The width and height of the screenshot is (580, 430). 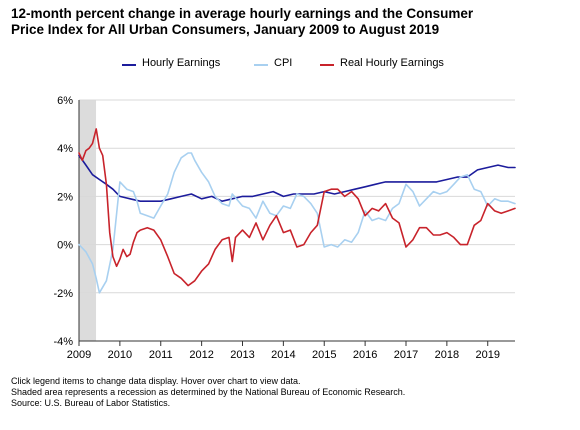 What do you see at coordinates (283, 355) in the screenshot?
I see `x-tick-label: 2014` at bounding box center [283, 355].